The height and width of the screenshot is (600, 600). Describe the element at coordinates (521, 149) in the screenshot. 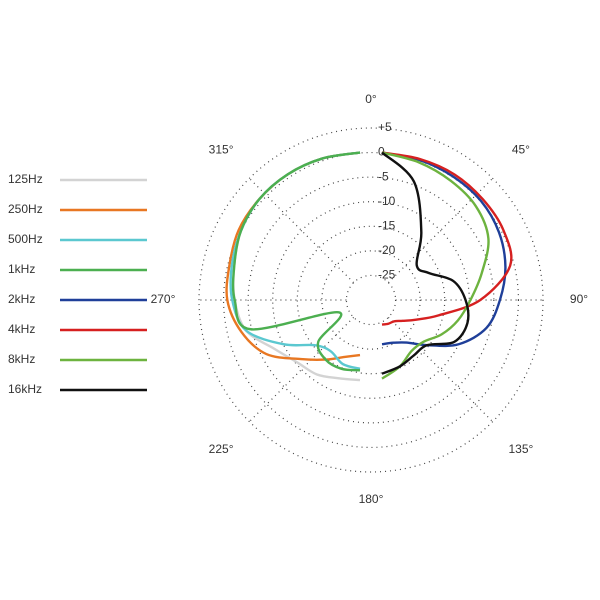

I see `angle-label: 45°` at that location.